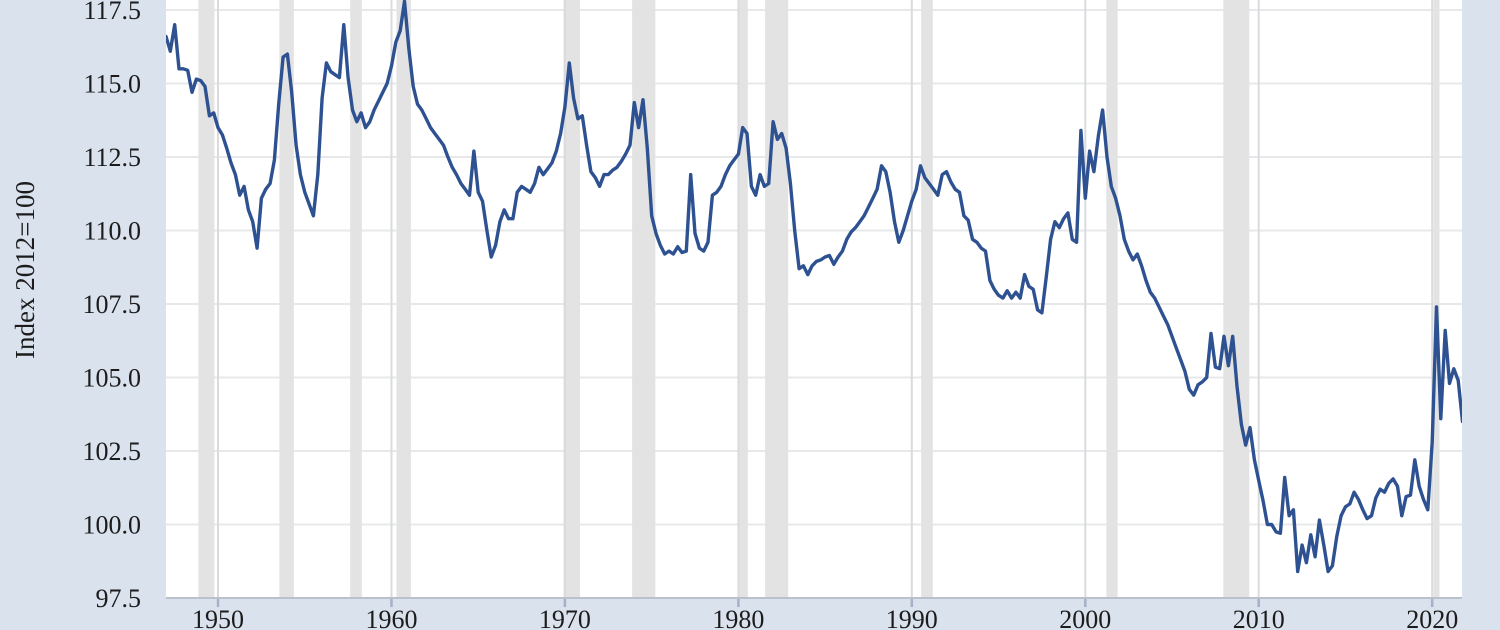 The image size is (1500, 630). What do you see at coordinates (112, 12) in the screenshot?
I see `y-tick-label: 117.5` at bounding box center [112, 12].